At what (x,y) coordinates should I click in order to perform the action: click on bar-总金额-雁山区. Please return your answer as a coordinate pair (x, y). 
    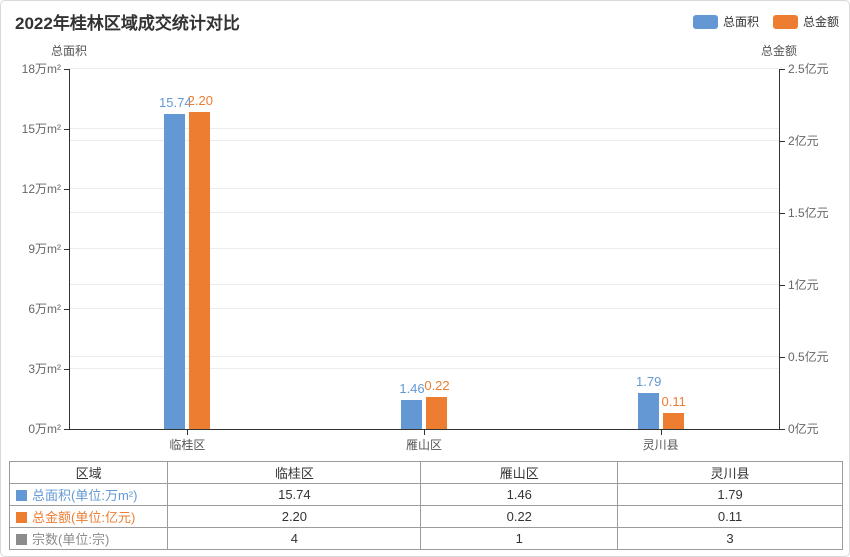
    Looking at the image, I should click on (436, 413).